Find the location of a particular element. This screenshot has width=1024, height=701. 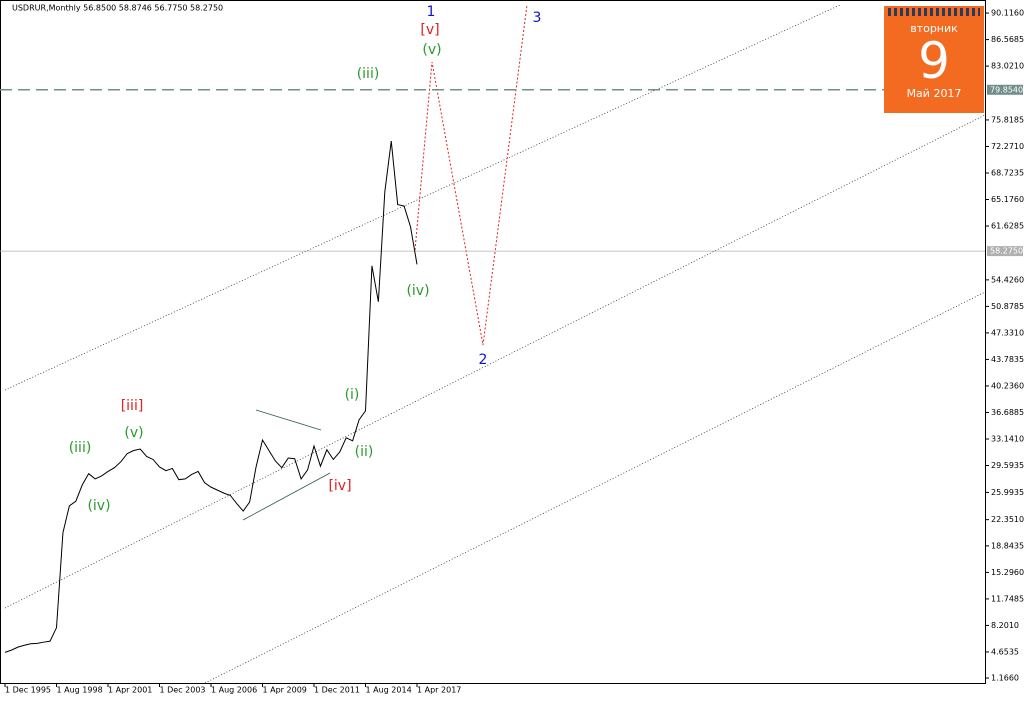

triangle-lines is located at coordinates (286, 465).